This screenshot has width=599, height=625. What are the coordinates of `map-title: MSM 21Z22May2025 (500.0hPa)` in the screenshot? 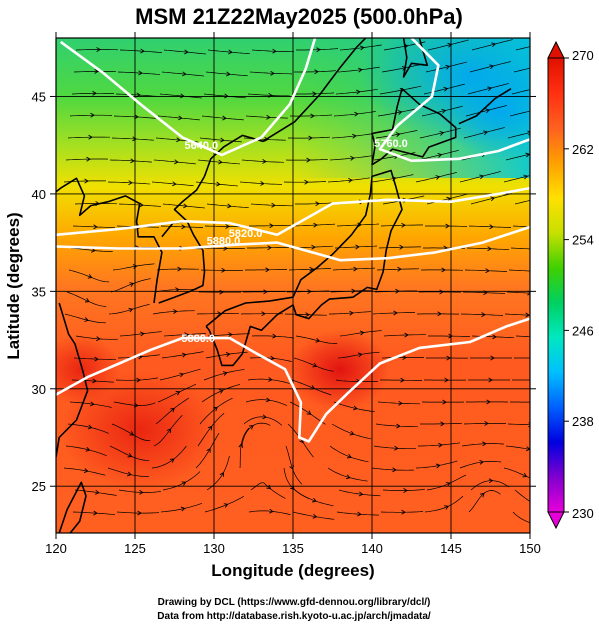 It's located at (299, 16).